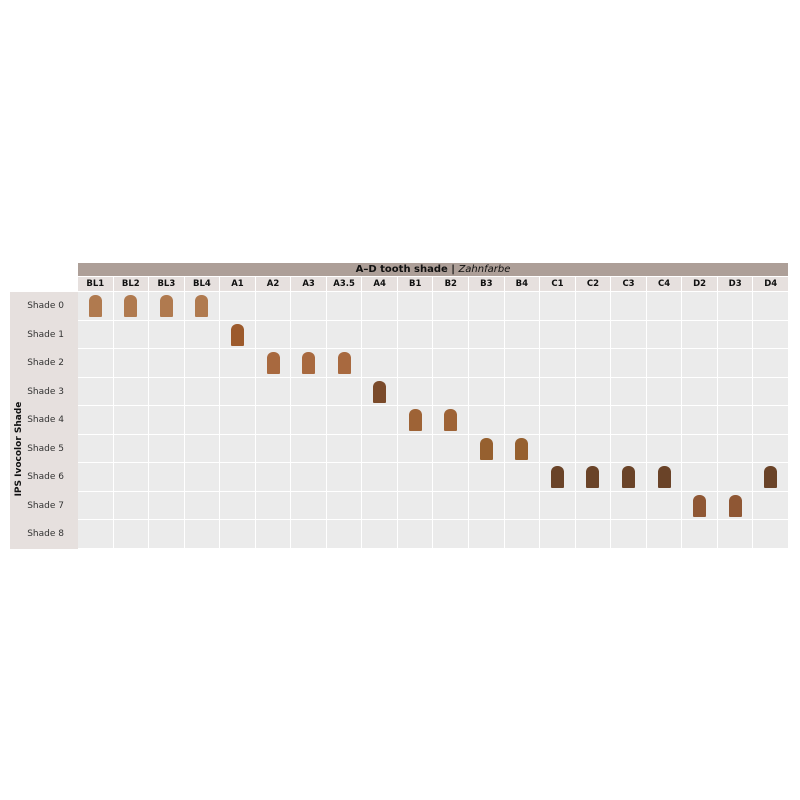  What do you see at coordinates (45, 505) in the screenshot?
I see `row-label: Shade 7` at bounding box center [45, 505].